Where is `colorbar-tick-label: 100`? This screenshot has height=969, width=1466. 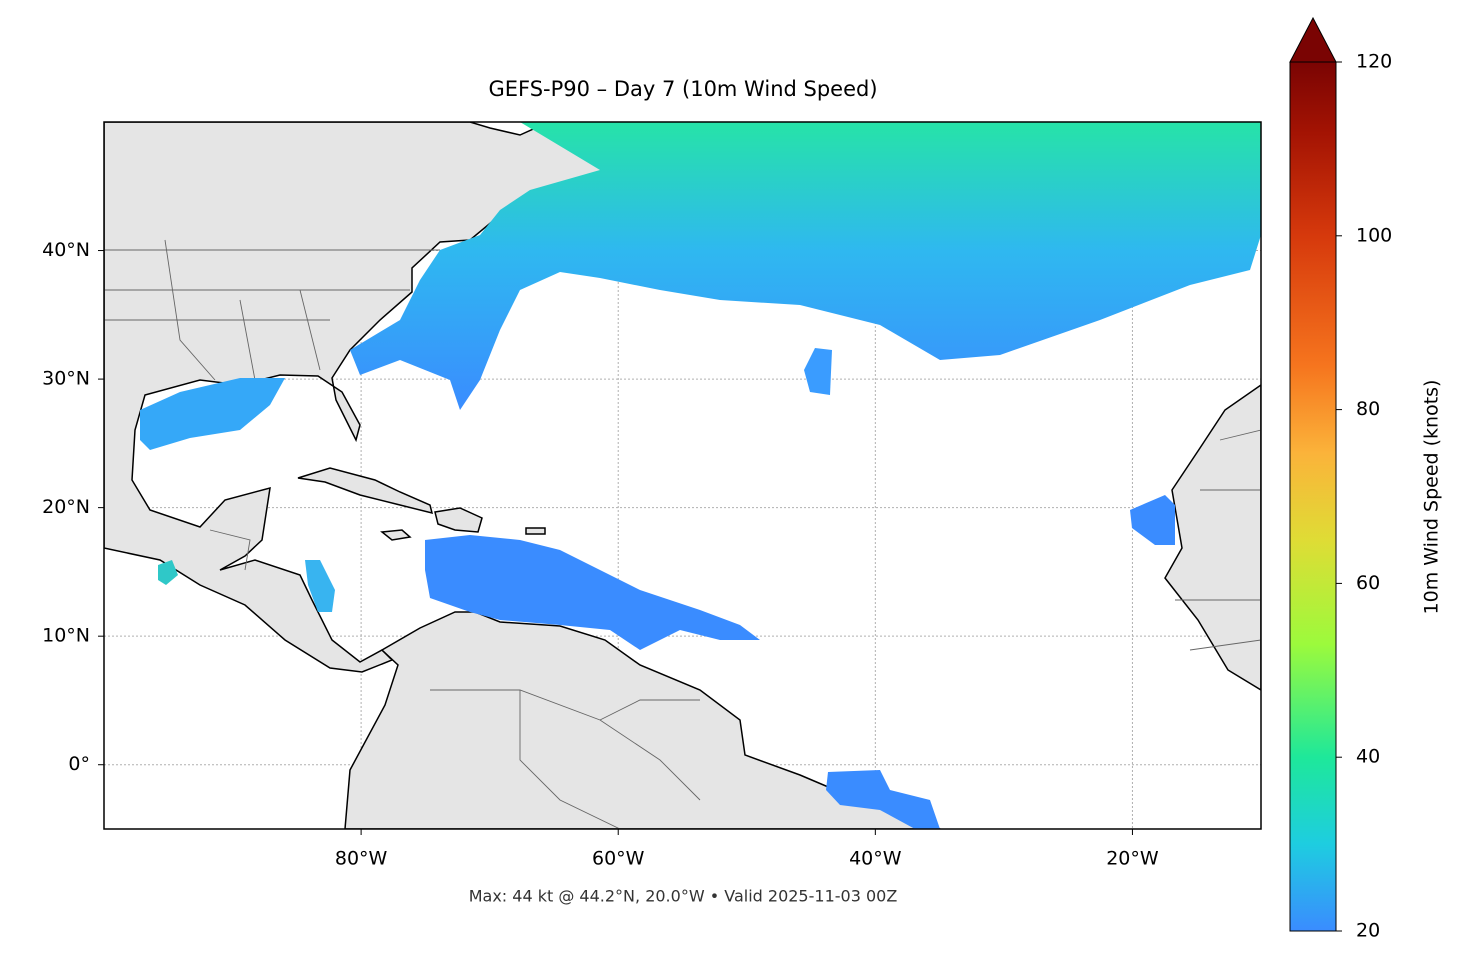 colorbar-tick-label: 100 is located at coordinates (1374, 235).